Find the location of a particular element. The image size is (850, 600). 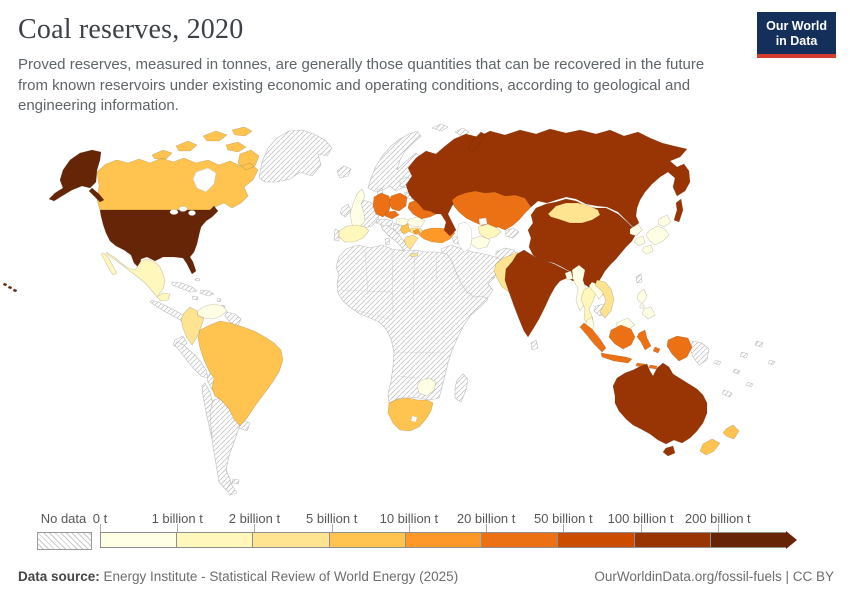

country-zimbabwe is located at coordinates (426, 387).